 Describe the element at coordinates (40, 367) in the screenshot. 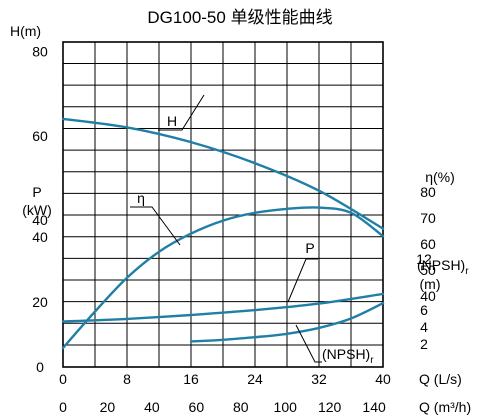

I see `p-tick-label: 0` at that location.